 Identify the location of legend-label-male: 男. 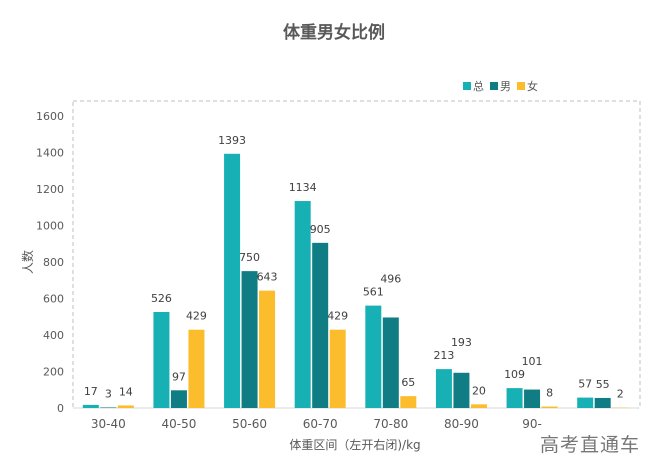
(505, 86).